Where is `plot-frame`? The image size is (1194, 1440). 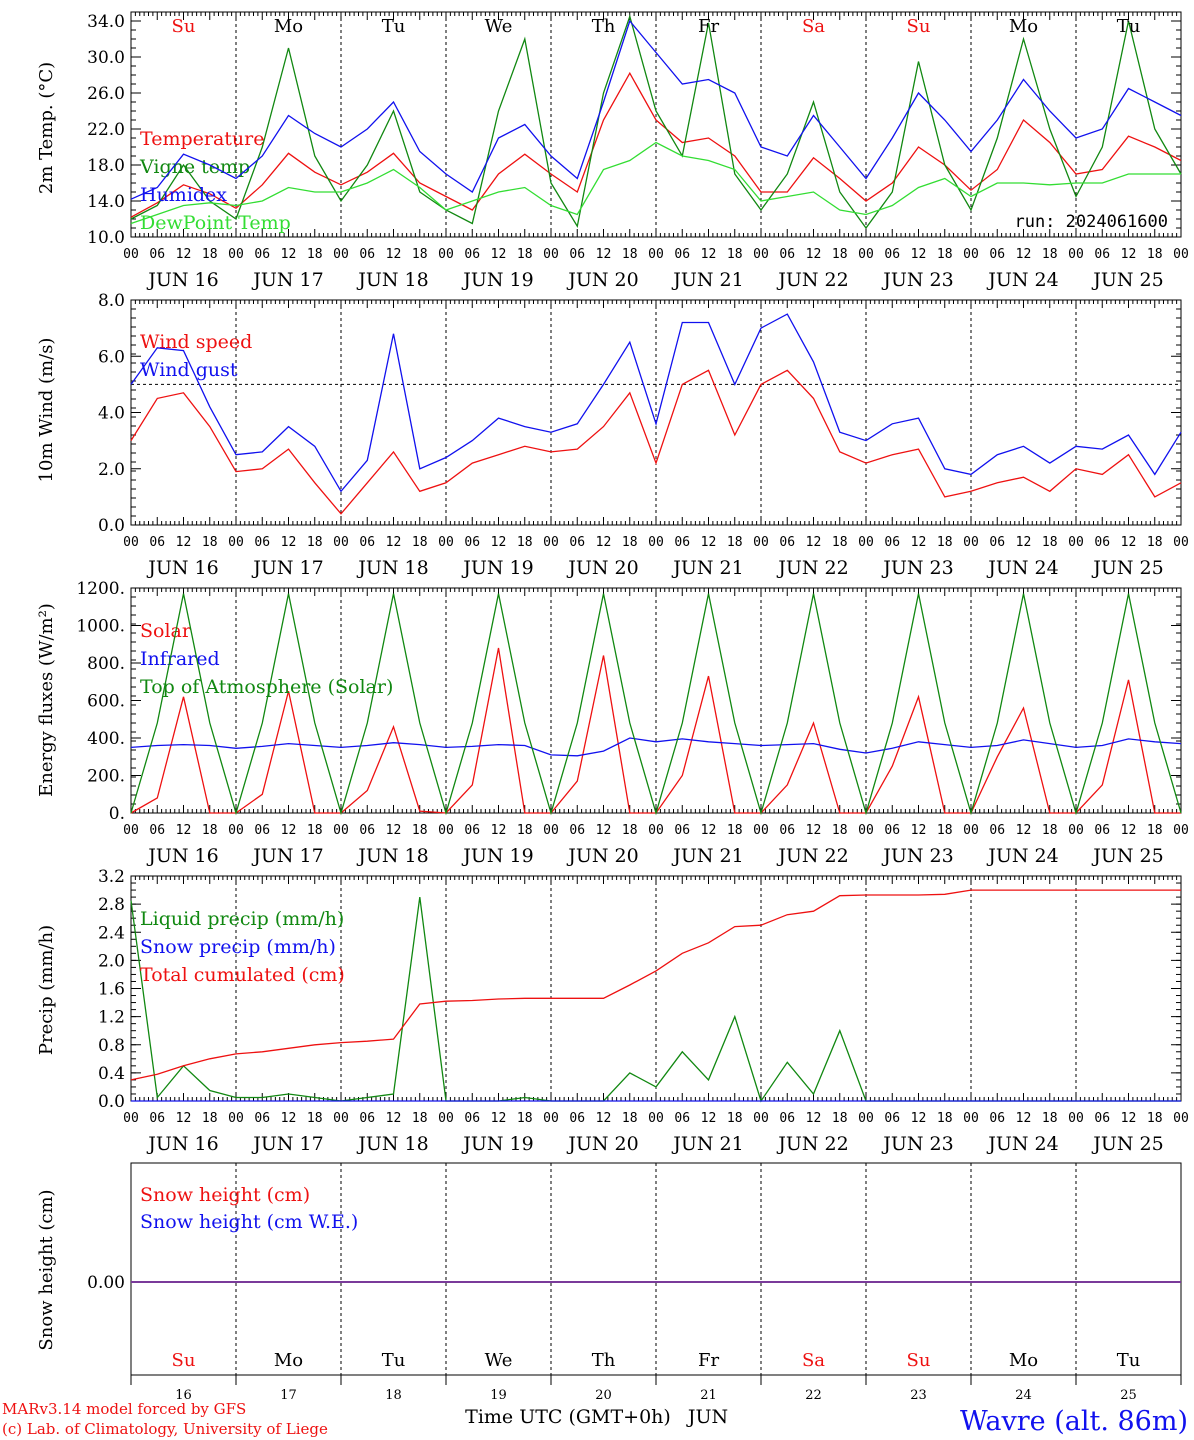
plot-frame is located at coordinates (656, 412).